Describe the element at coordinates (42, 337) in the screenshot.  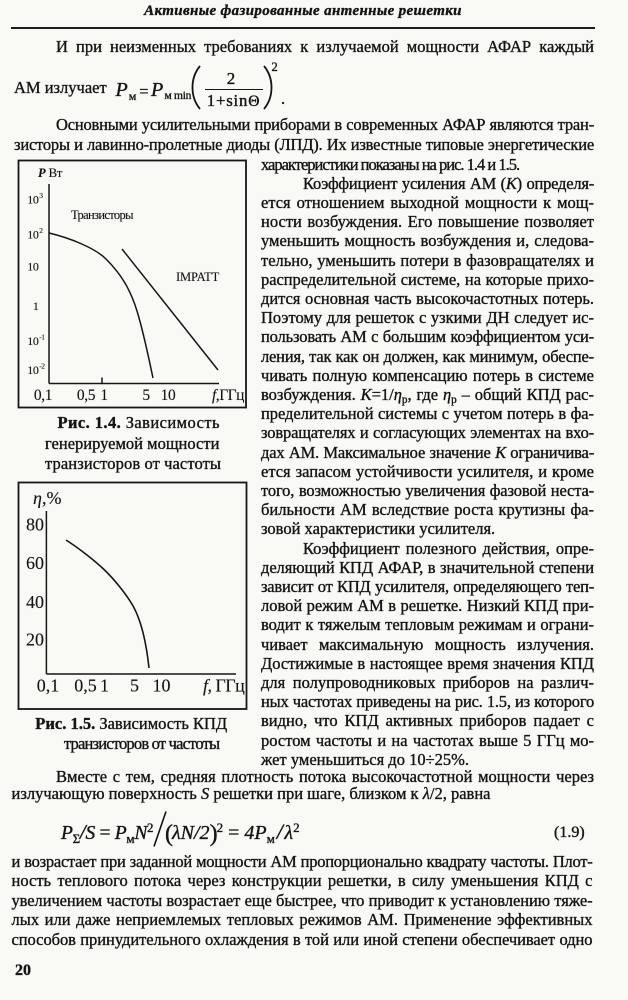
I see `svg-text: -1` at that location.